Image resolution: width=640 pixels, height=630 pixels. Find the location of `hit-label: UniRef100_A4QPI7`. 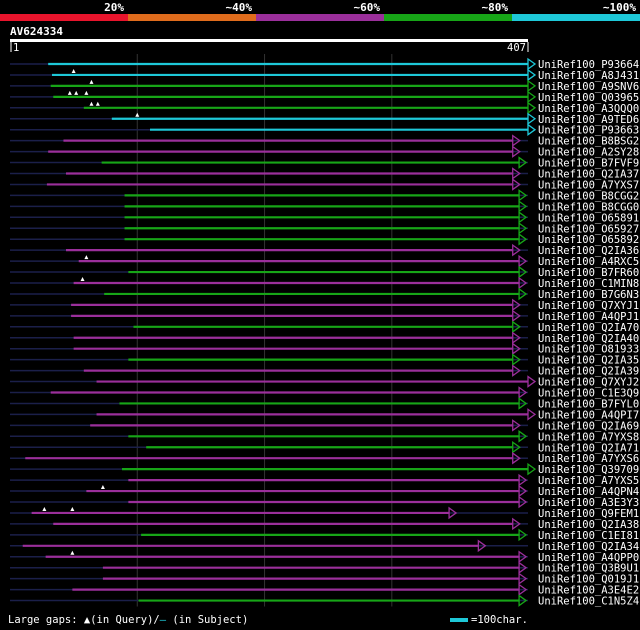

hit-label: UniRef100_A4QPI7 is located at coordinates (588, 415).